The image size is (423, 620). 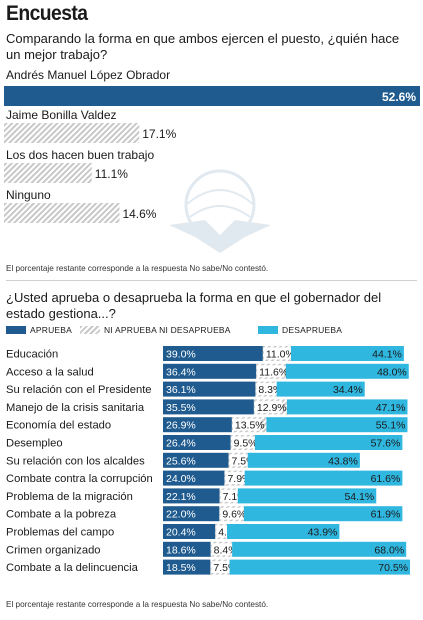 I want to click on bar-segment-label: 35.5%, so click(x=181, y=408).